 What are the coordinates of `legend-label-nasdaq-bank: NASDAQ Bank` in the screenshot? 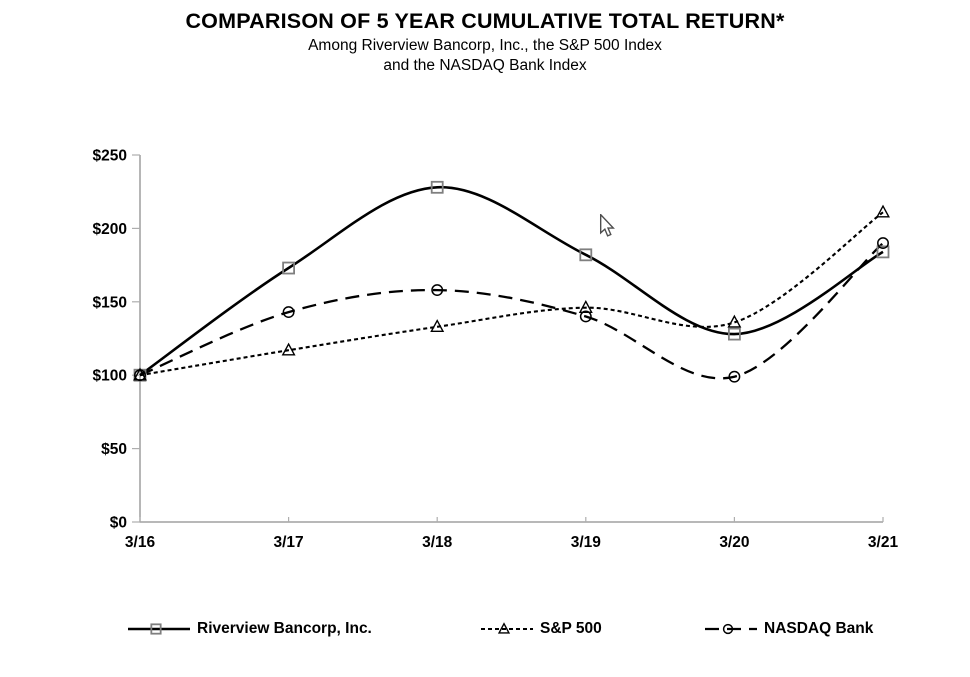 It's located at (819, 628).